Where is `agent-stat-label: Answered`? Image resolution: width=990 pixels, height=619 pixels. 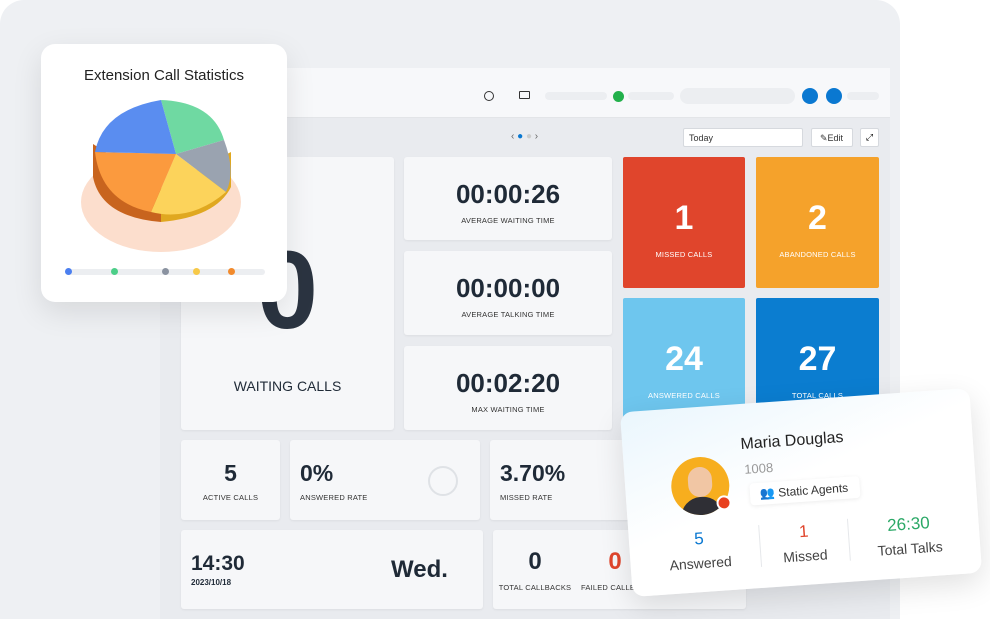
agent-stat-label: Answered is located at coordinates (701, 563).